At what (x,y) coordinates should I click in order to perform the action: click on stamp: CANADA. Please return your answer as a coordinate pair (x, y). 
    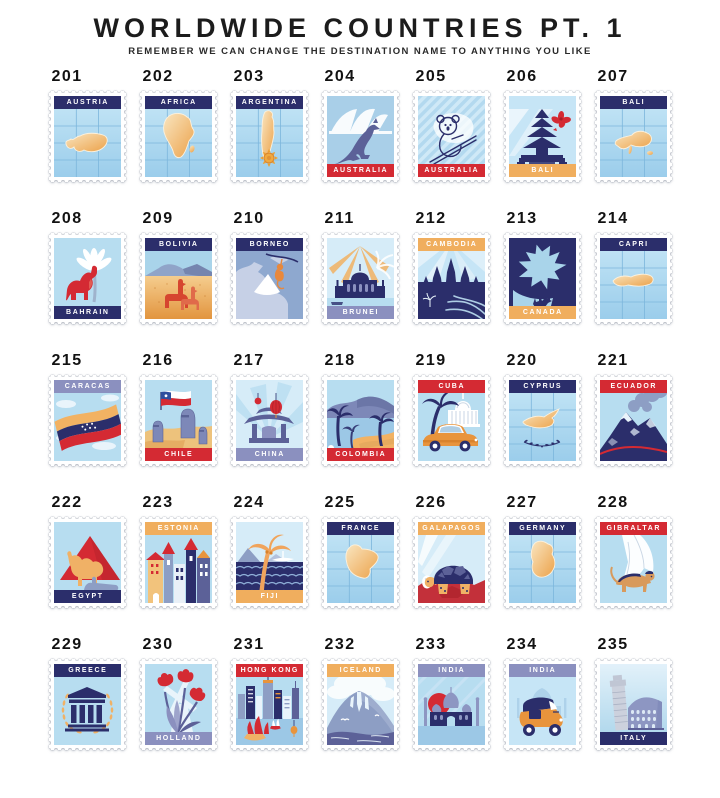
    Looking at the image, I should click on (542, 278).